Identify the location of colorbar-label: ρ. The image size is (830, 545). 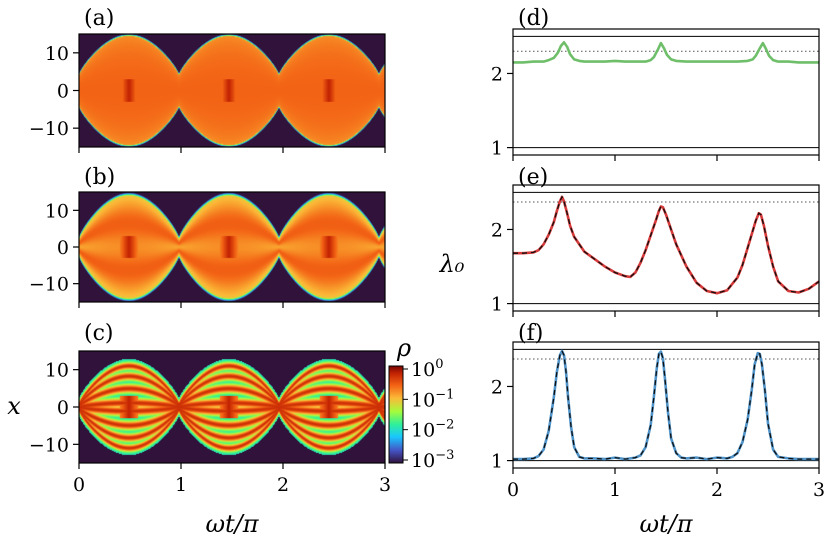
(403, 348).